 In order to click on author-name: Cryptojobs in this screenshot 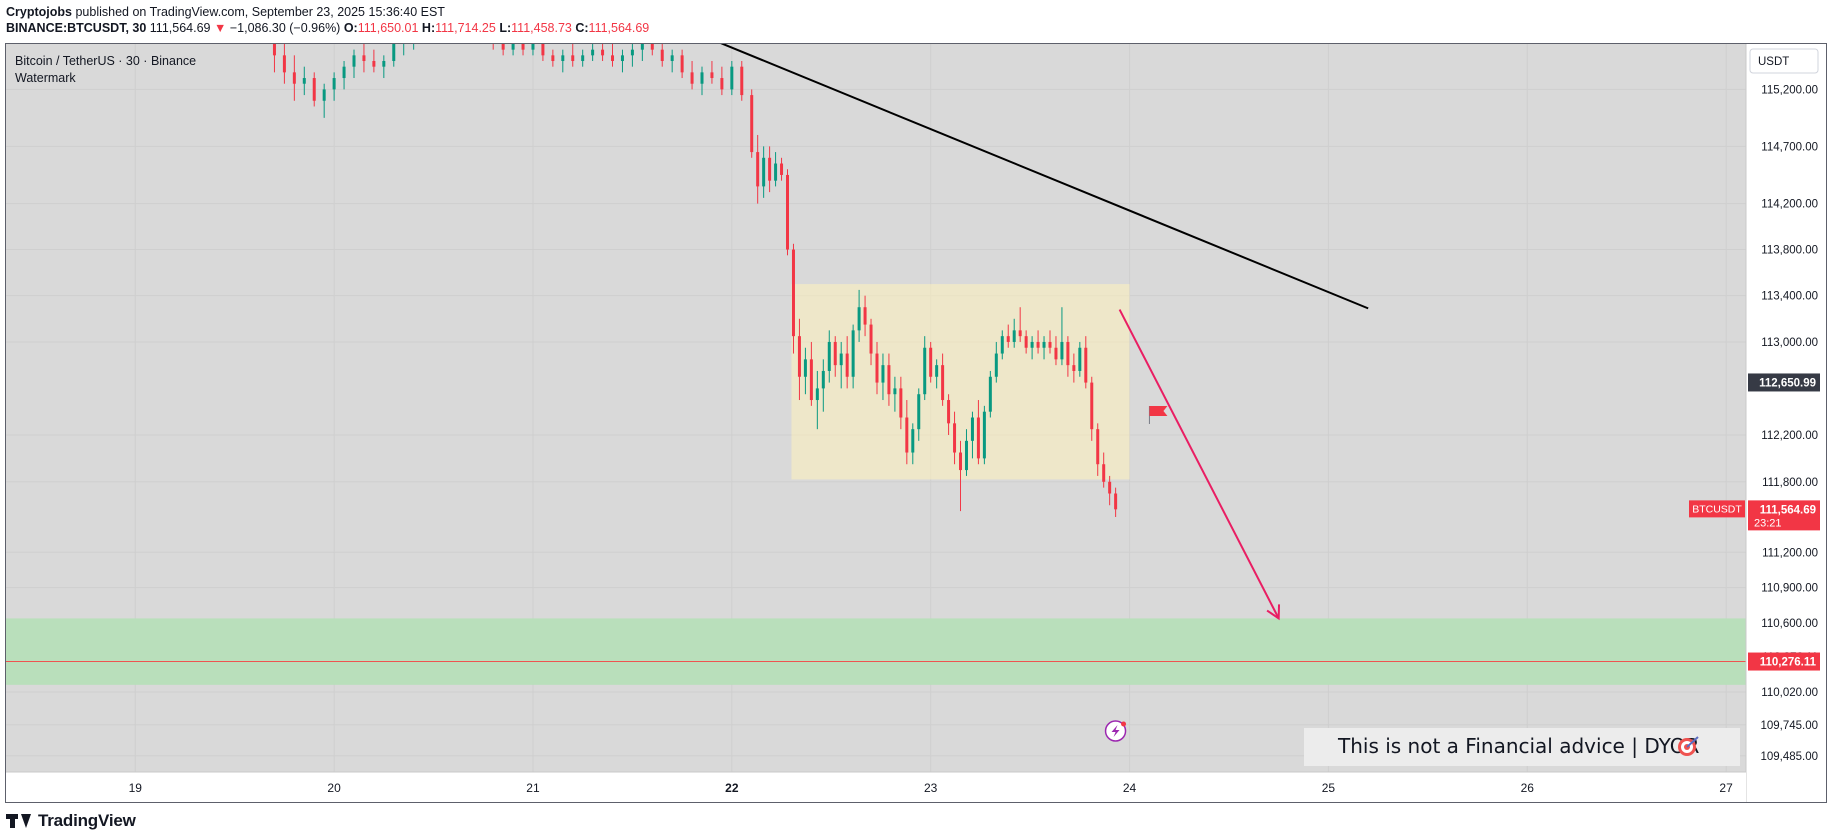, I will do `click(39, 12)`.